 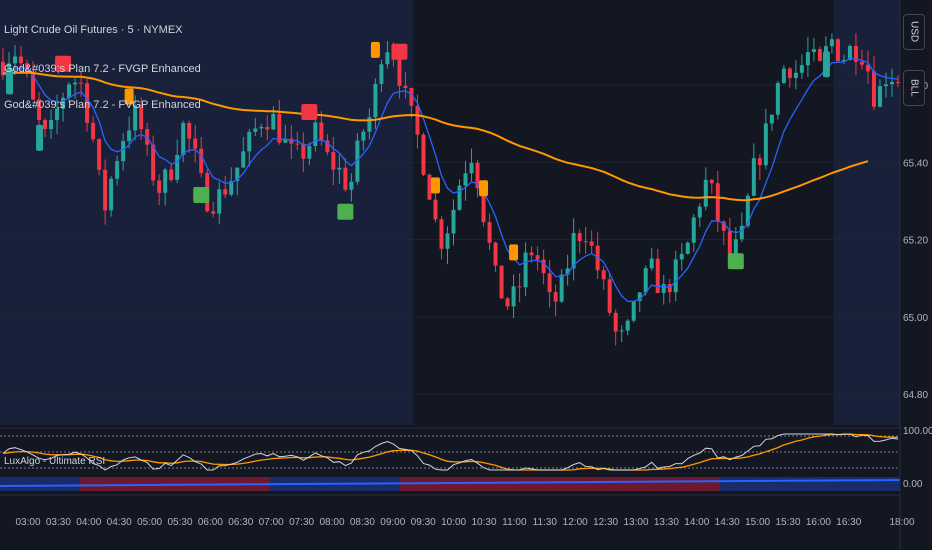 What do you see at coordinates (450, 483) in the screenshot?
I see `osc-band-line` at bounding box center [450, 483].